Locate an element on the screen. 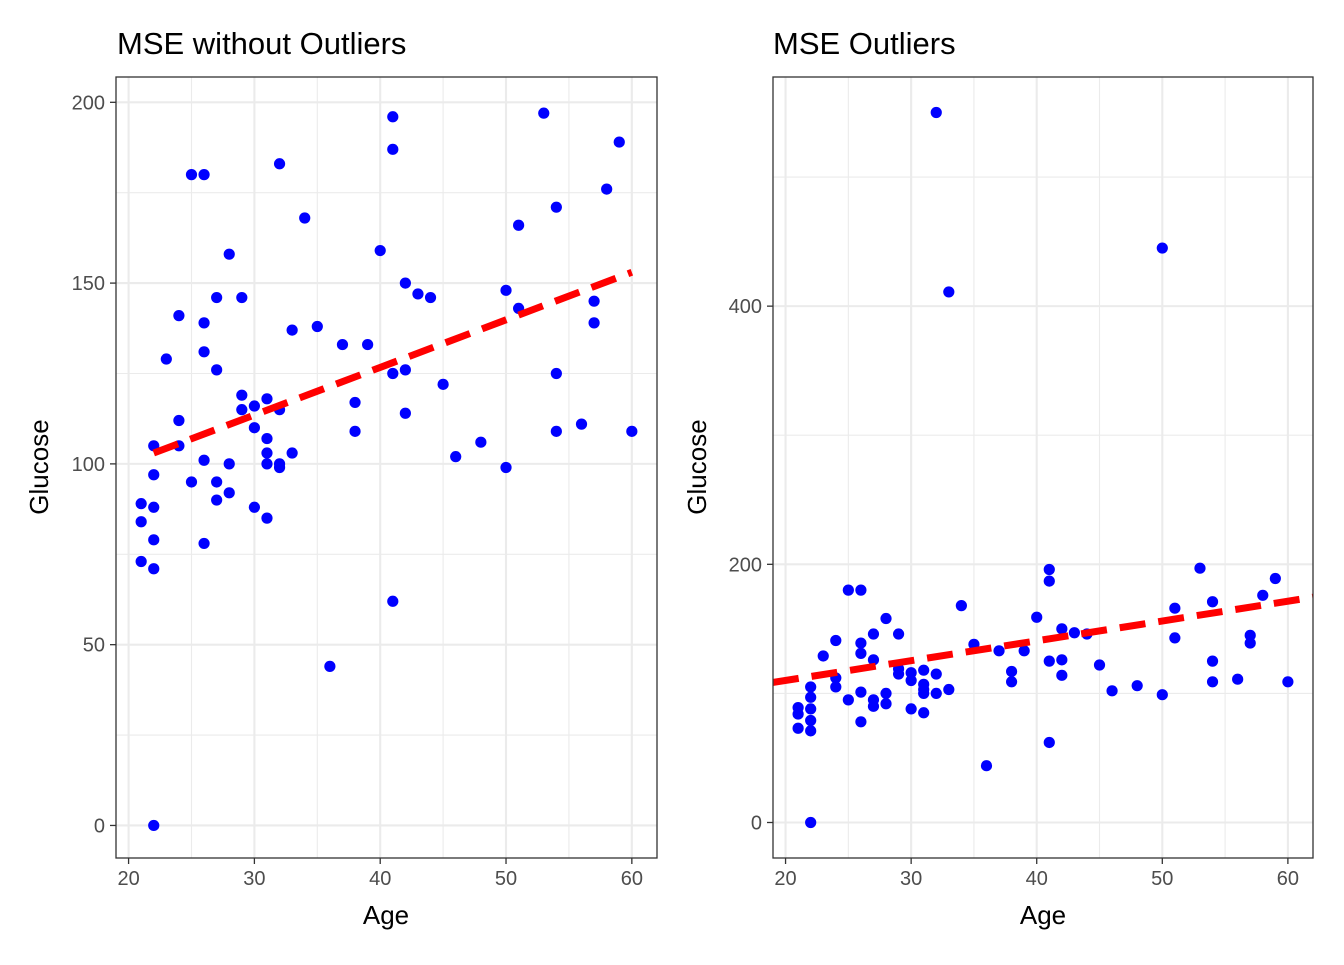  x-tick-label: 60 is located at coordinates (632, 879).